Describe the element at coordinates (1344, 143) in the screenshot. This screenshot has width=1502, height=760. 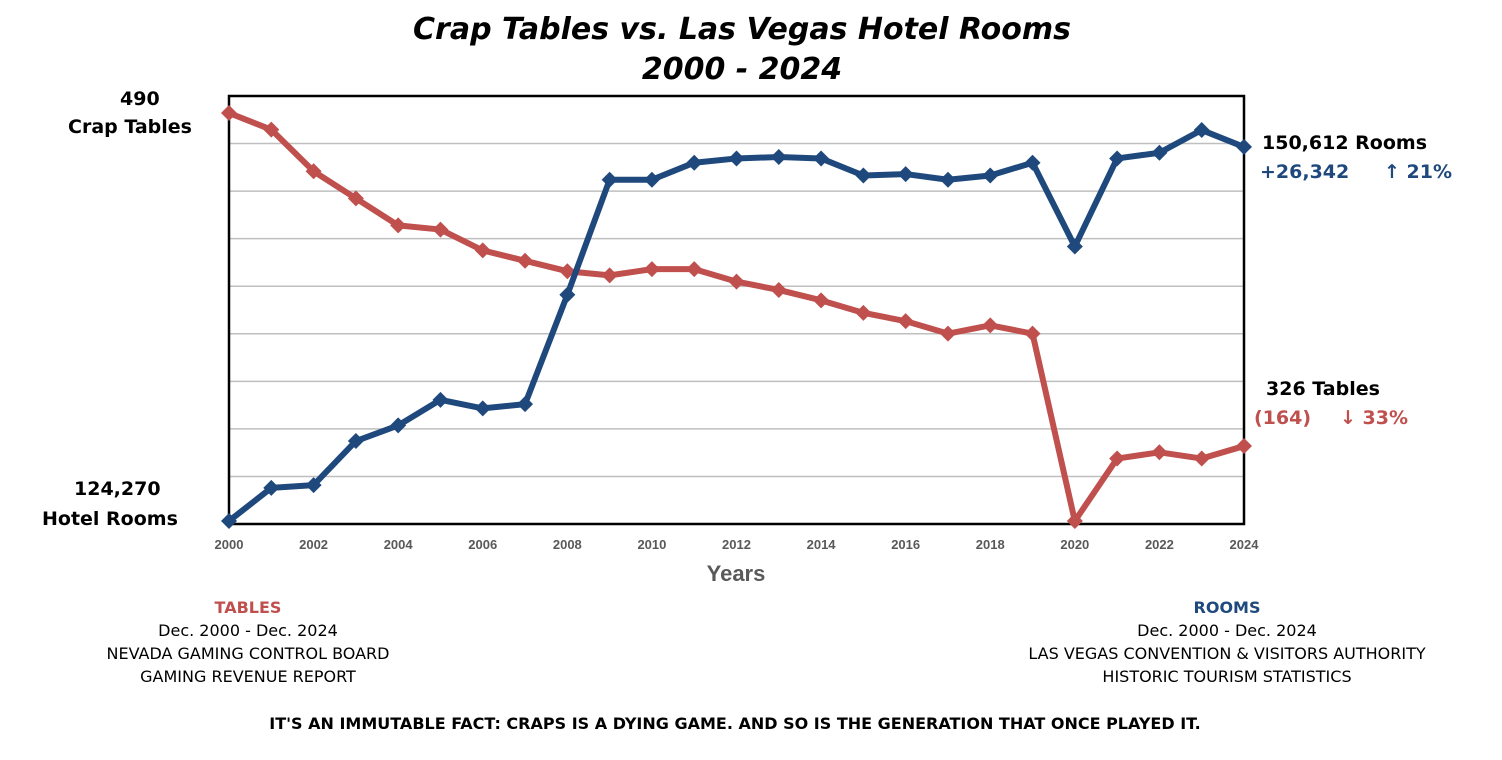
I see `rooms-end-value: 150,612 Rooms` at that location.